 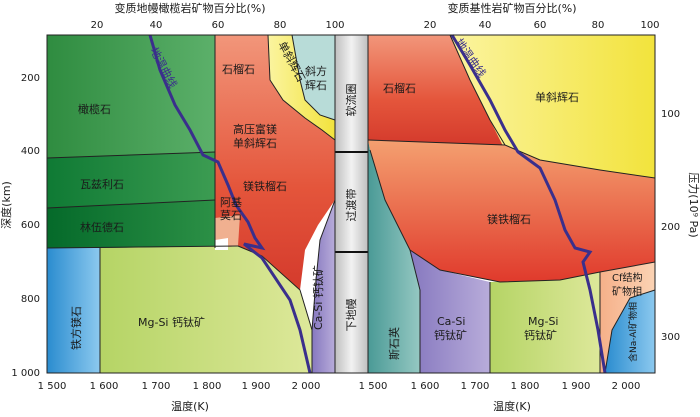 I want to click on mgsi-perovskite-field-right, so click(x=545, y=322).